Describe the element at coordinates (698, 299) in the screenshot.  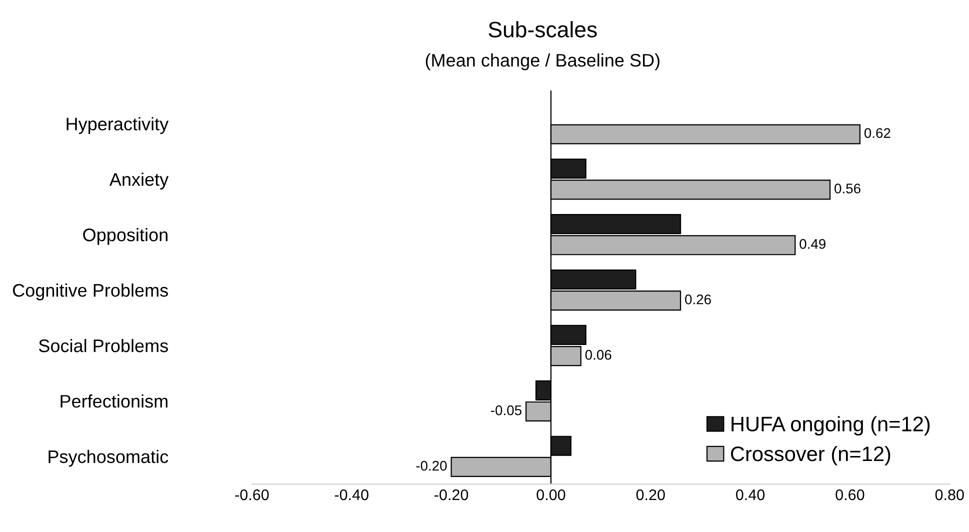
I see `data-label: 0.26` at that location.